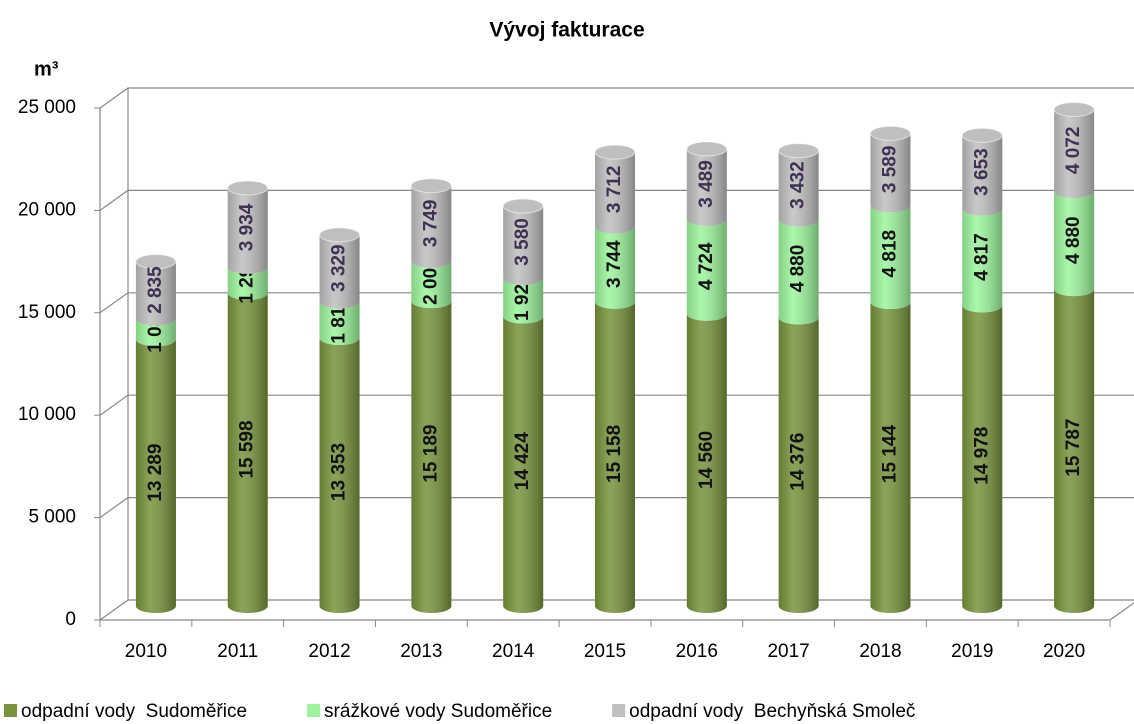 The image size is (1134, 724). I want to click on value-label: 15 144, so click(889, 454).